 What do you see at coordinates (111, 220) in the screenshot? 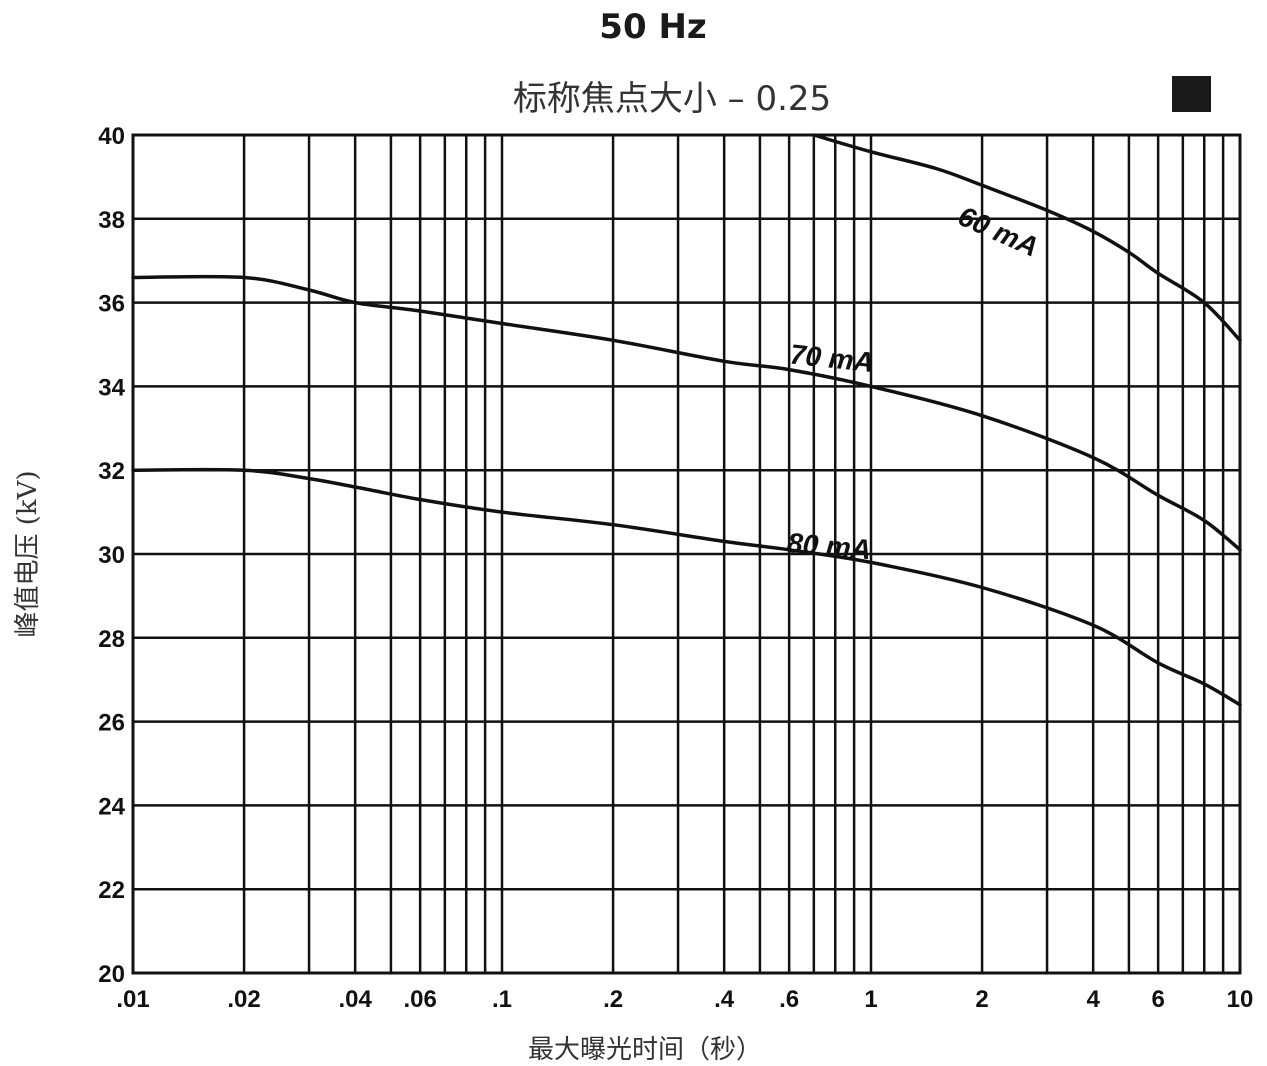
I see `y-tick-label: 38` at bounding box center [111, 220].